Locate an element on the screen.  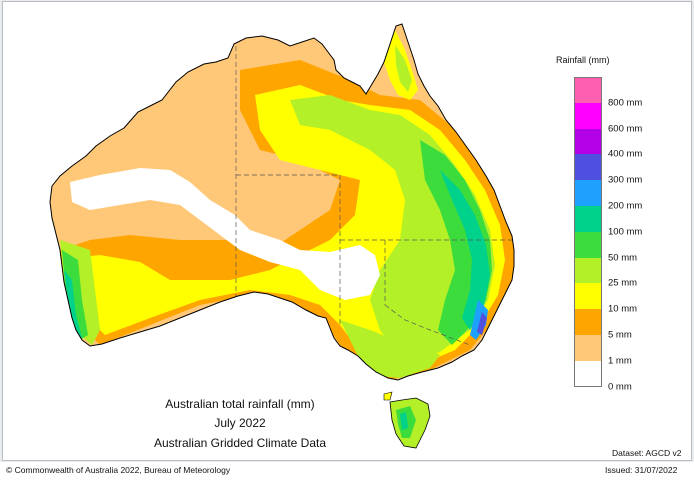
legend-label: 10 mm is located at coordinates (623, 309).